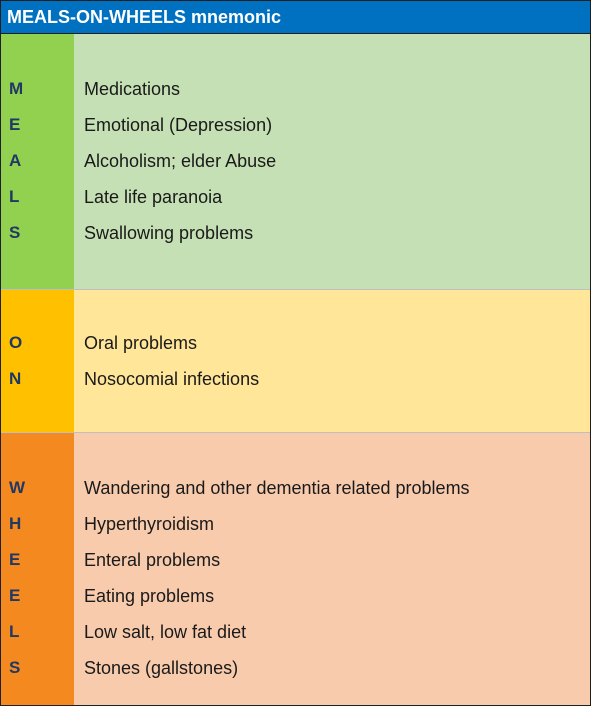 Image resolution: width=591 pixels, height=706 pixels. Describe the element at coordinates (152, 560) in the screenshot. I see `mnemonic-item: Enteral problems` at that location.